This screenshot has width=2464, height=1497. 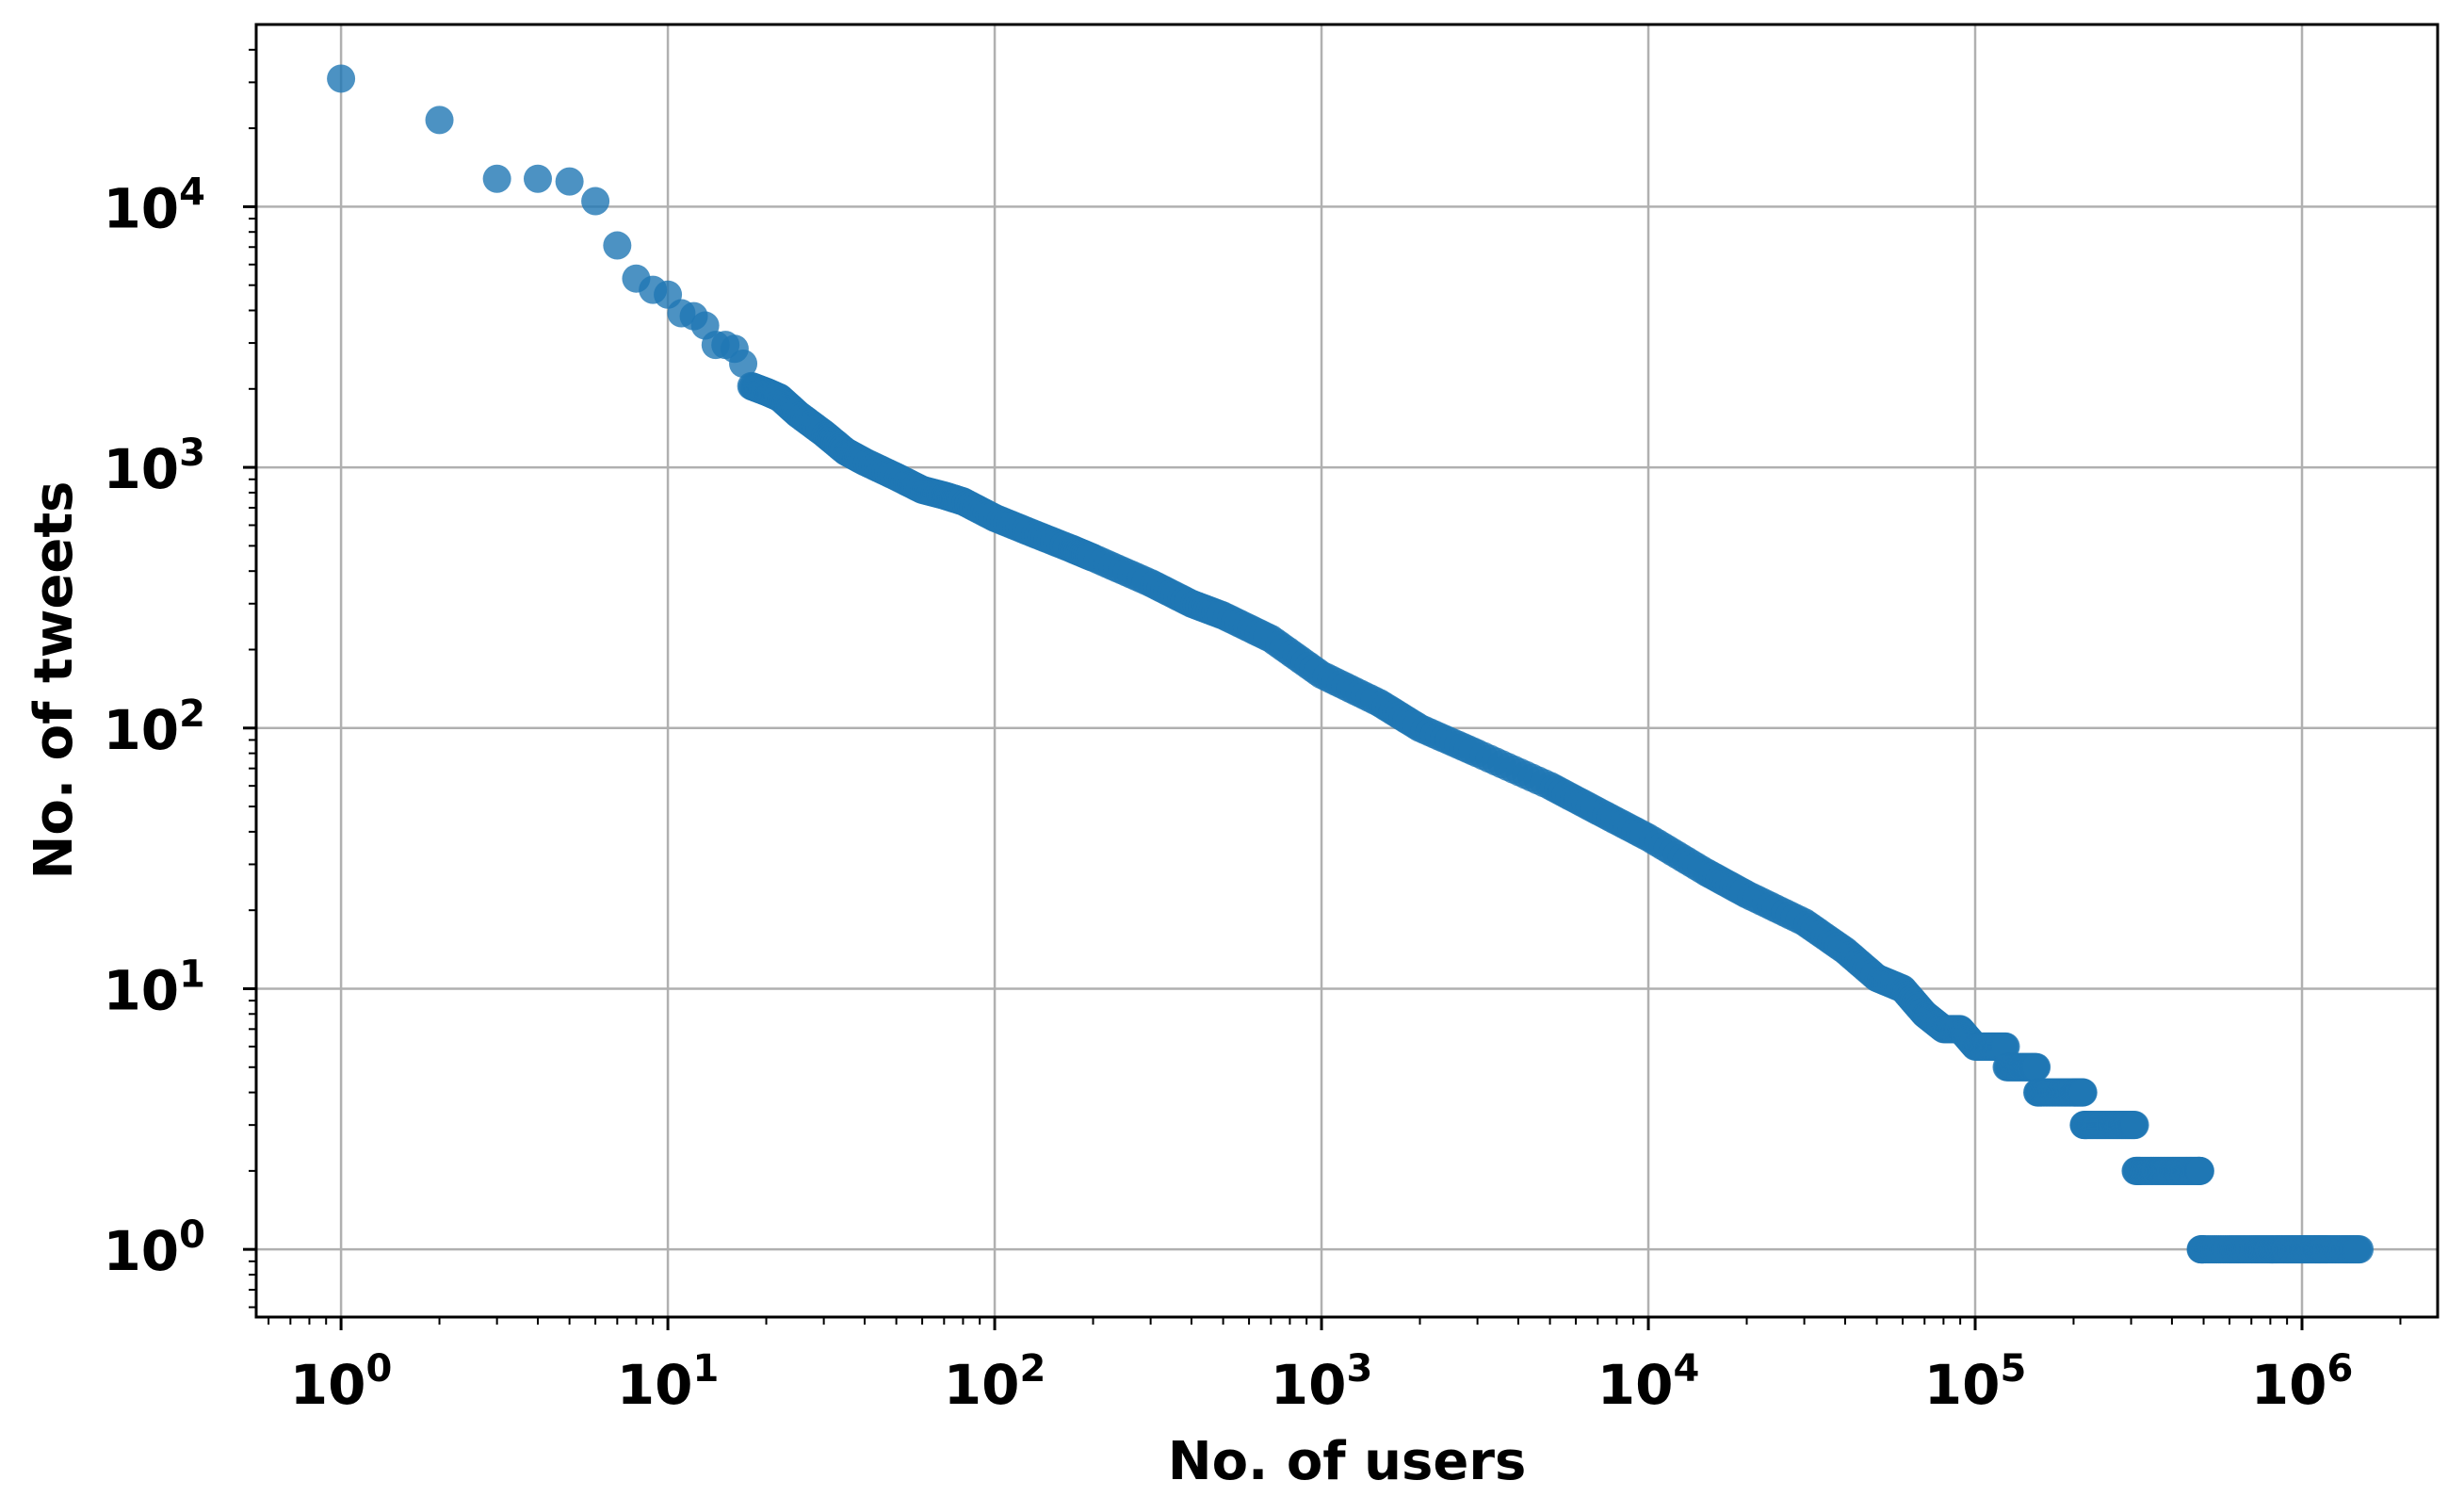 What do you see at coordinates (995, 1382) in the screenshot?
I see `x-tick-label: 102` at bounding box center [995, 1382].